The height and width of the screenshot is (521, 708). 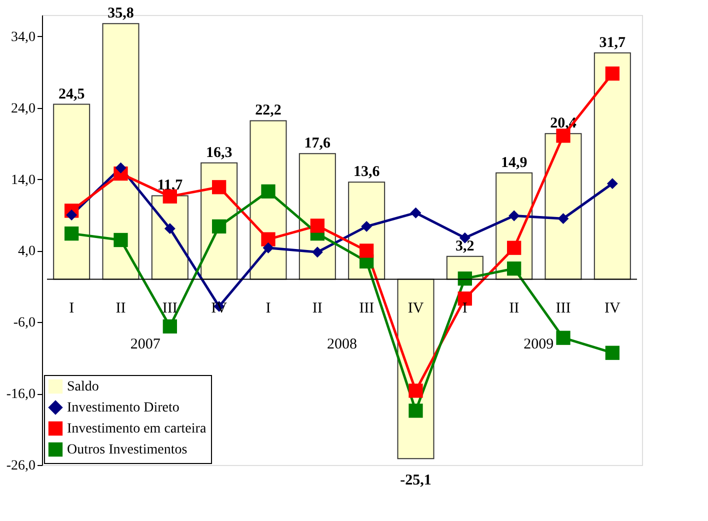 I want to click on legend-label: Investimento Direto, so click(x=123, y=408).